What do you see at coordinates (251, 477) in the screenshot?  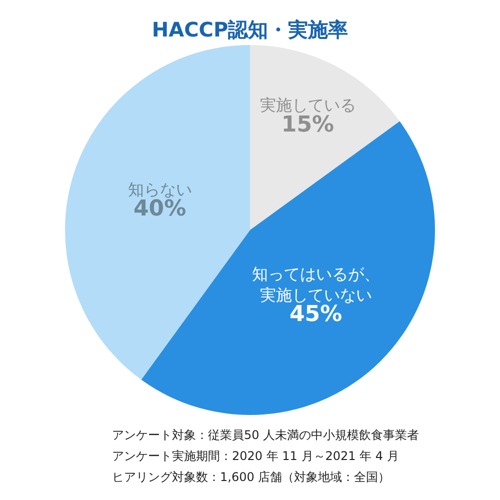 I see `text: ヒアリング対象数：1,600 店舗（対象地域：全国）` at bounding box center [251, 477].